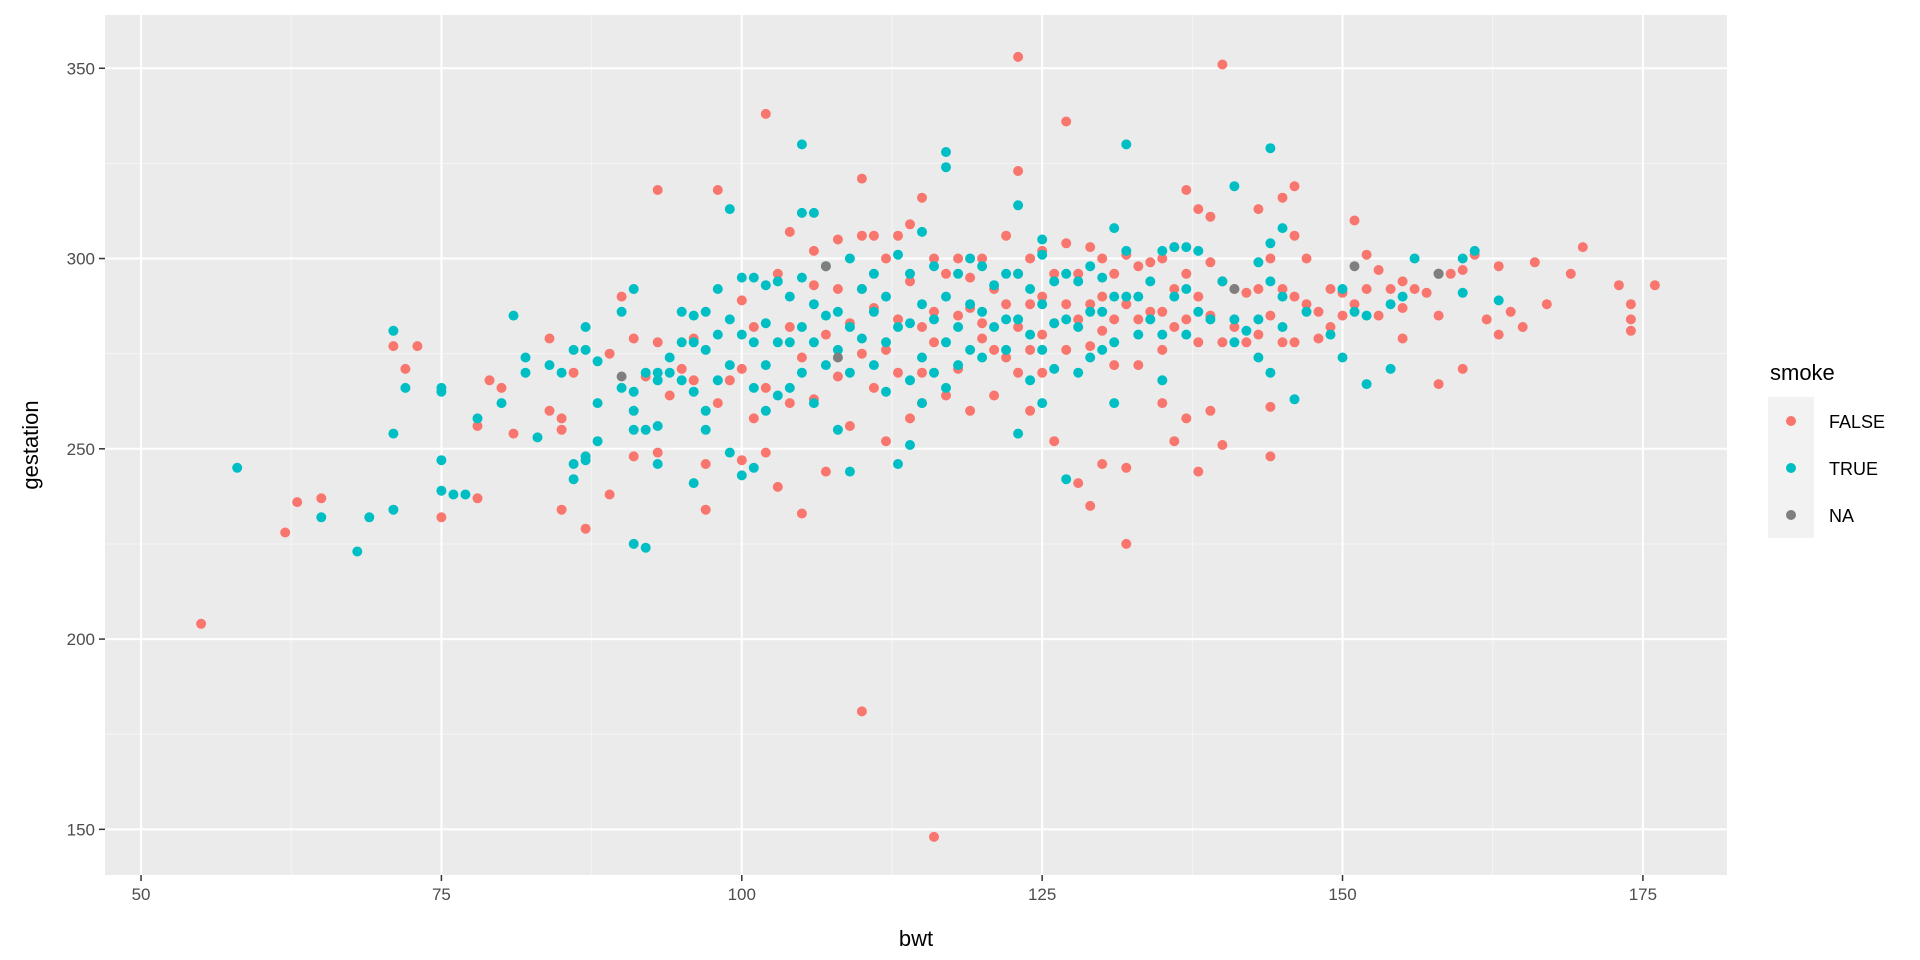 The width and height of the screenshot is (1920, 960). What do you see at coordinates (1791, 421) in the screenshot?
I see `legend-key-false` at bounding box center [1791, 421].